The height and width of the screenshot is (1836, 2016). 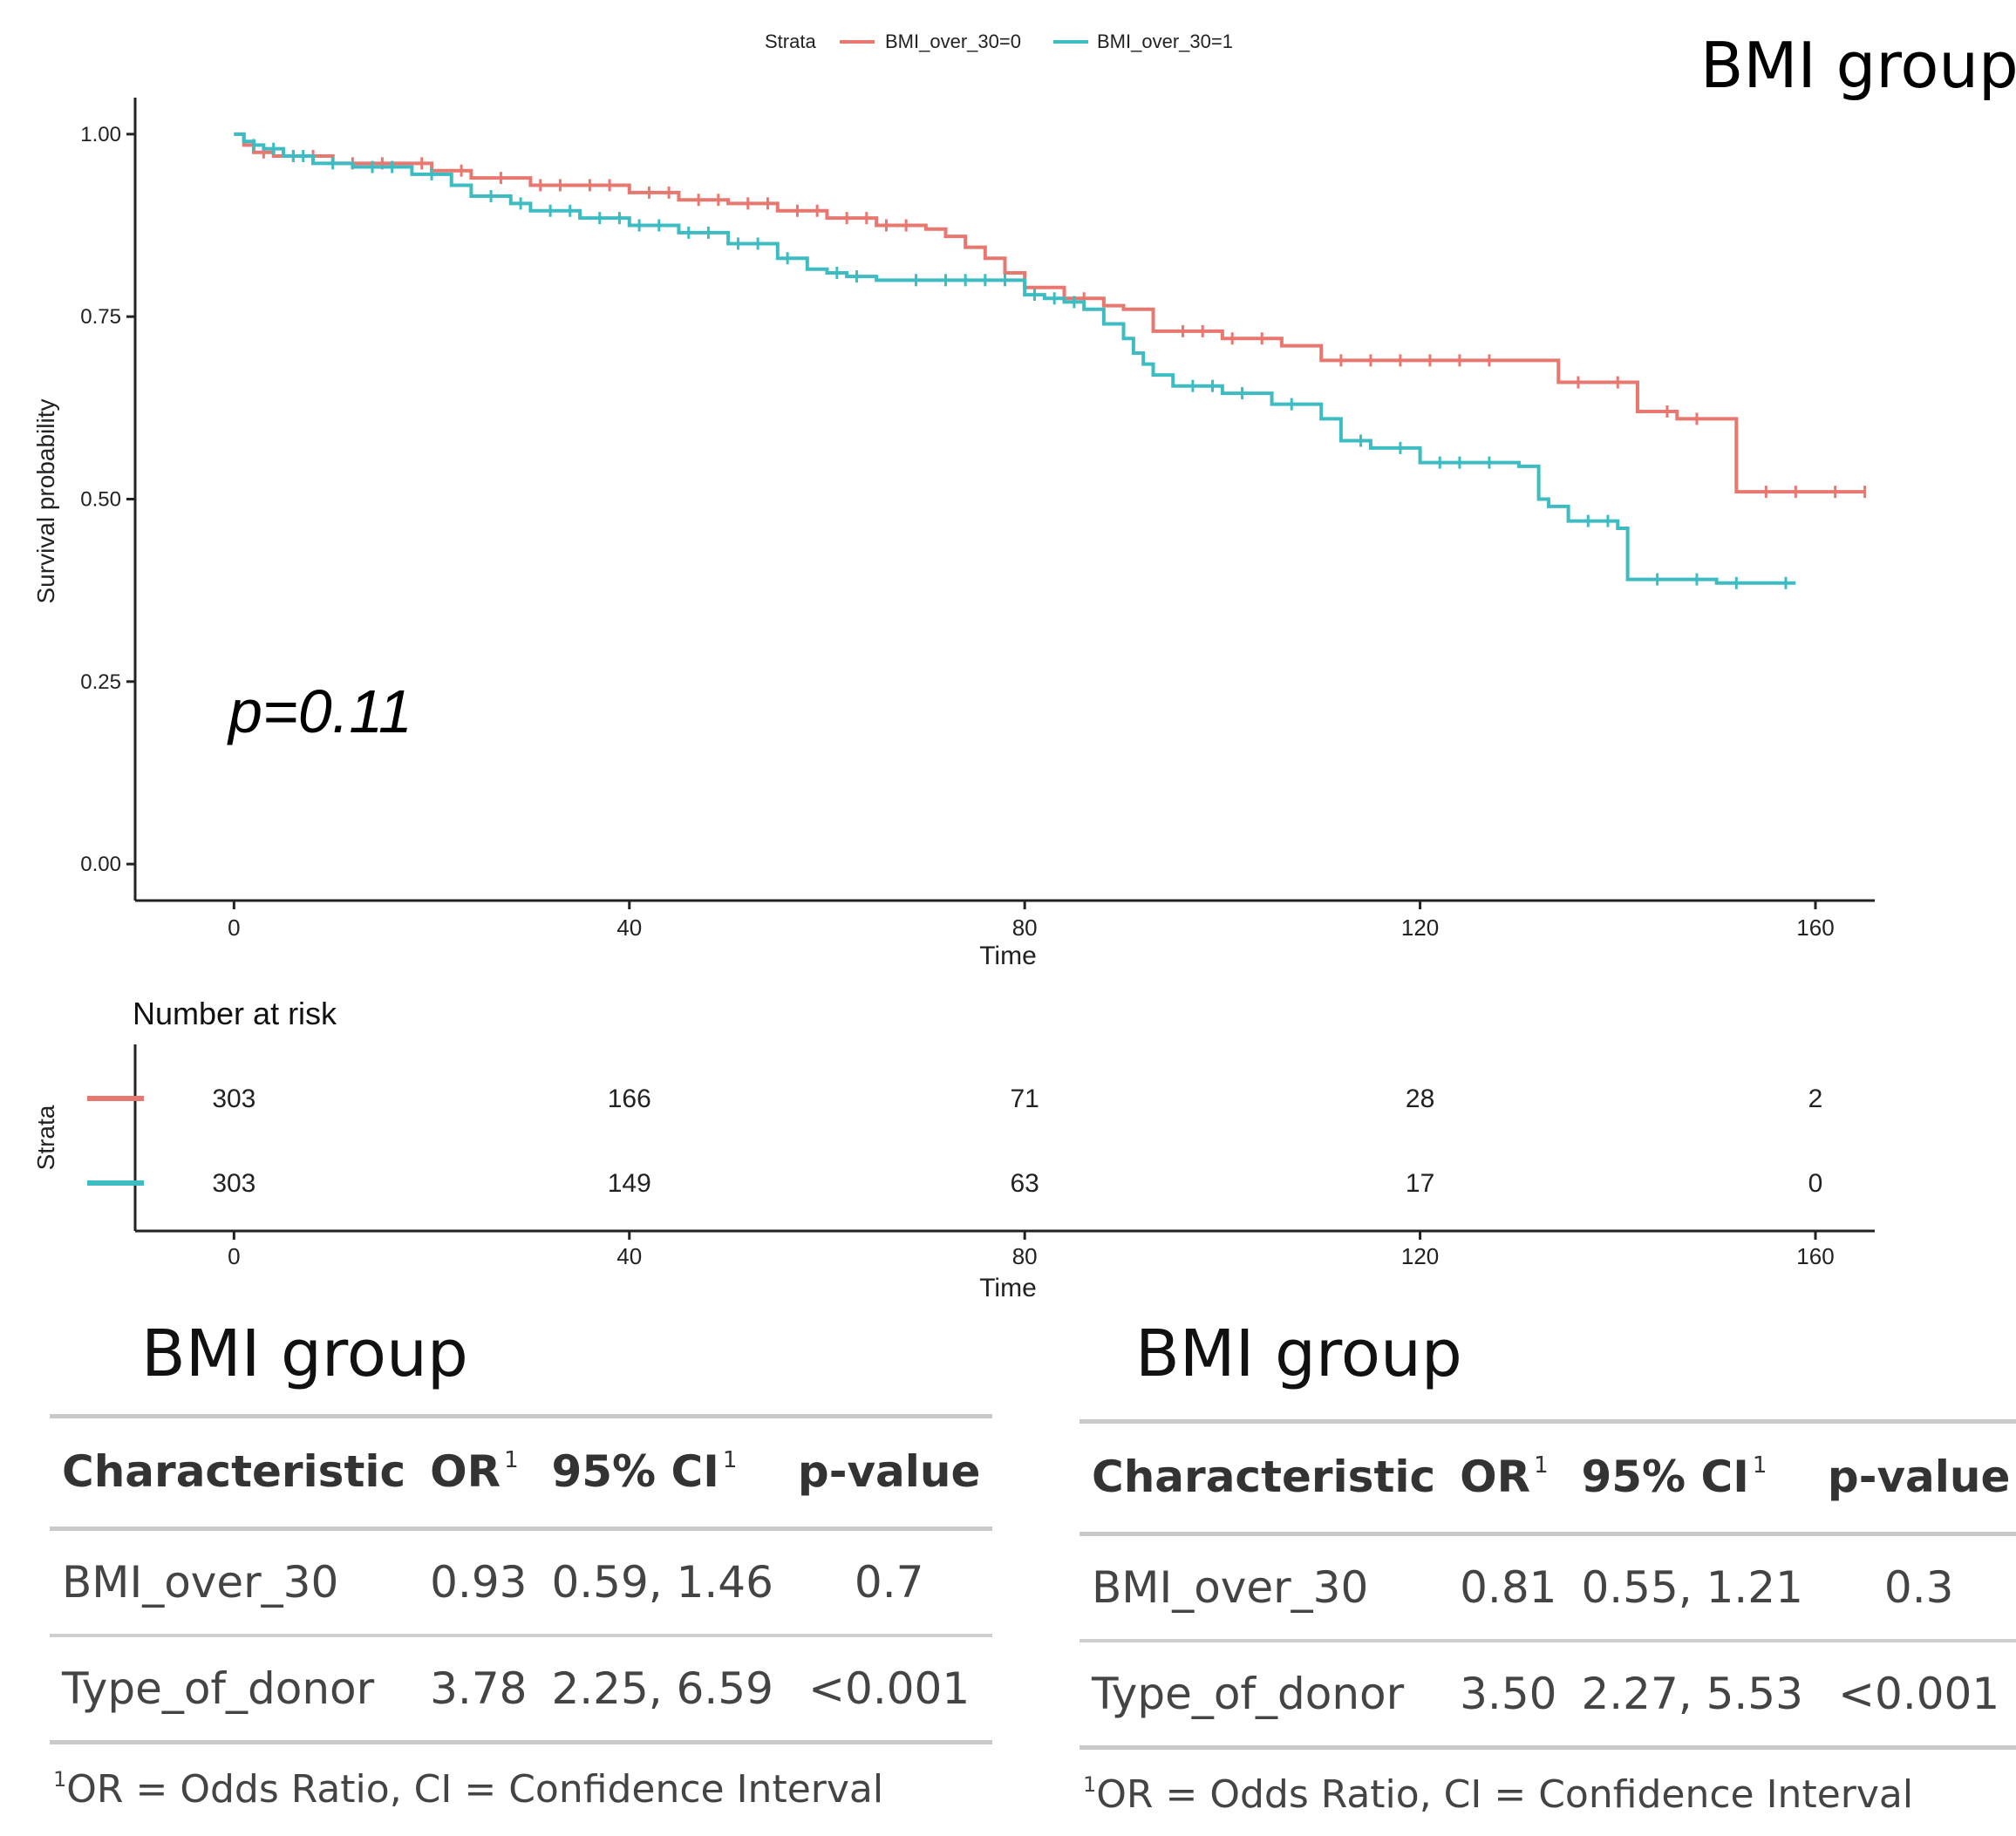 What do you see at coordinates (1024, 1183) in the screenshot?
I see `risk-count: 63` at bounding box center [1024, 1183].